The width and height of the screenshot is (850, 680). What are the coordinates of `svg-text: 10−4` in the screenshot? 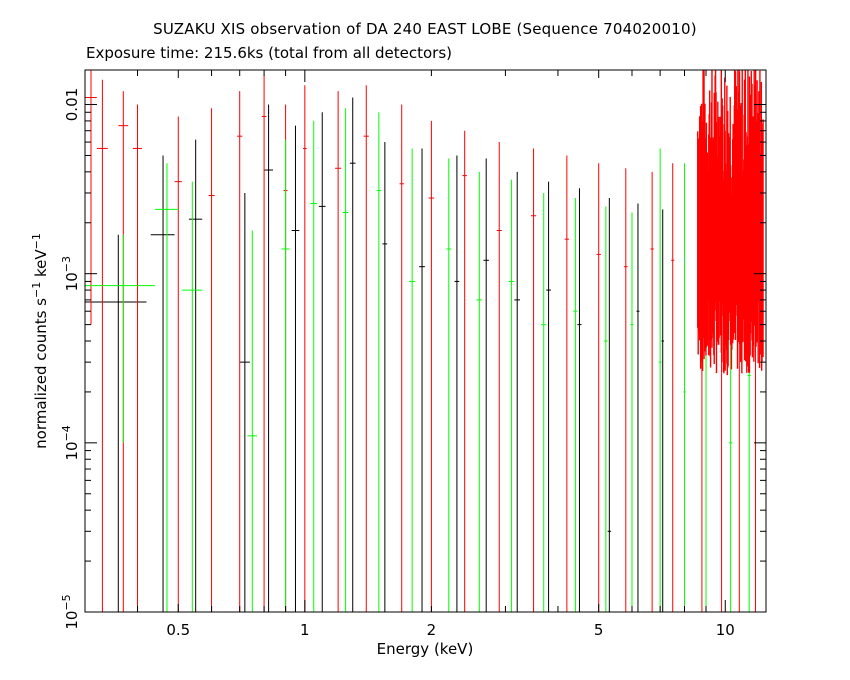 It's located at (70, 442).